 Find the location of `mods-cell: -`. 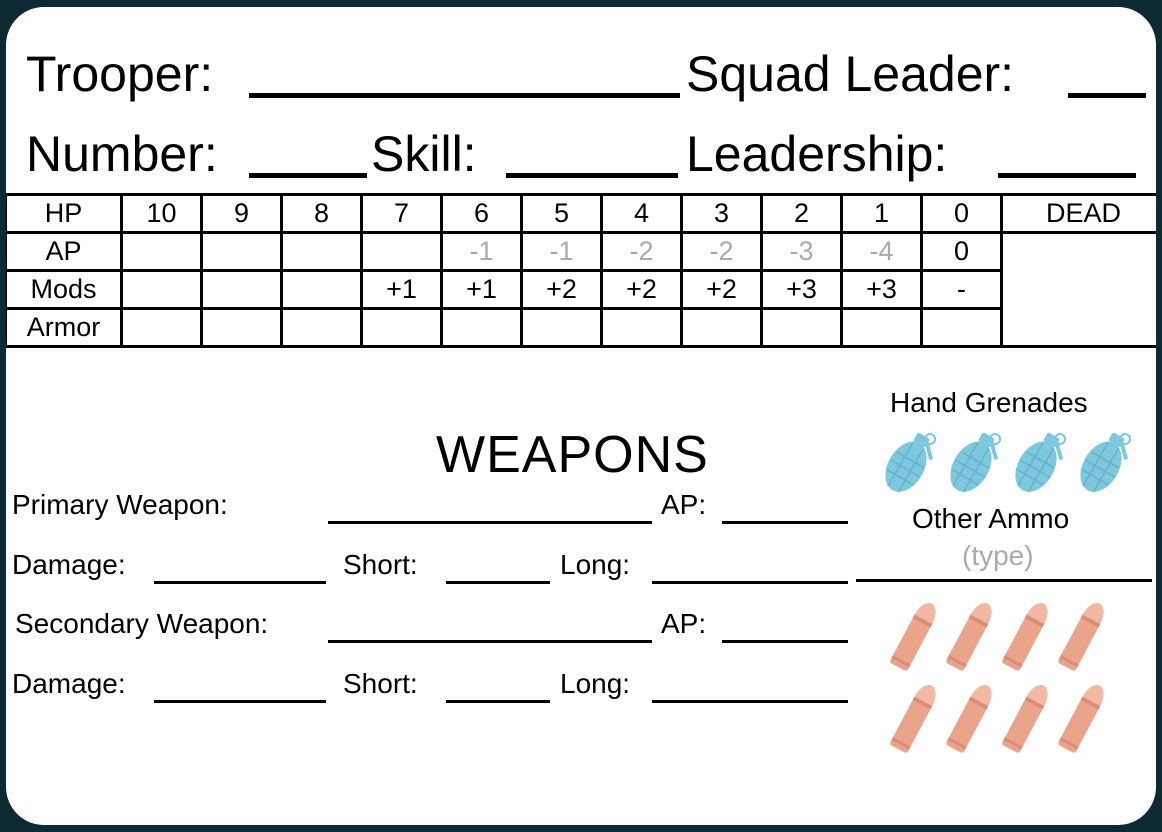

mods-cell: - is located at coordinates (961, 289).